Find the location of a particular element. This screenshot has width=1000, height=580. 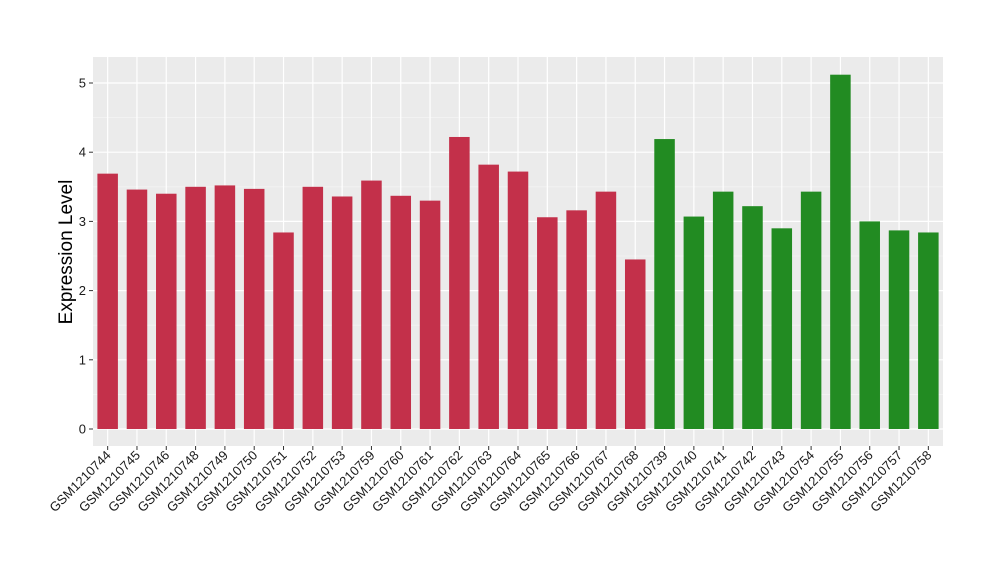

bar-GSM1210757 is located at coordinates (899, 329).